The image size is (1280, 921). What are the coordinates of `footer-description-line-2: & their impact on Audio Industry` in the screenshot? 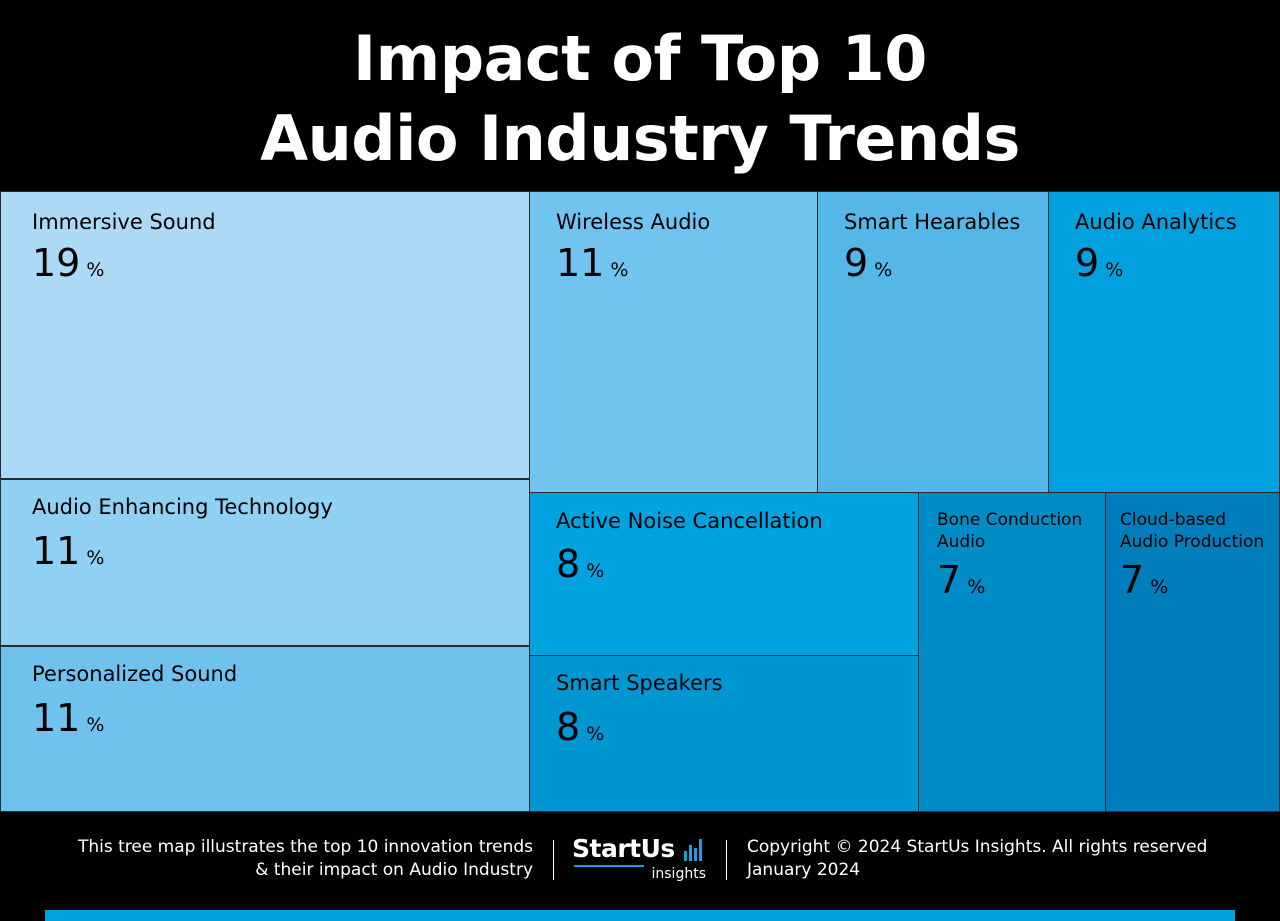 It's located at (394, 869).